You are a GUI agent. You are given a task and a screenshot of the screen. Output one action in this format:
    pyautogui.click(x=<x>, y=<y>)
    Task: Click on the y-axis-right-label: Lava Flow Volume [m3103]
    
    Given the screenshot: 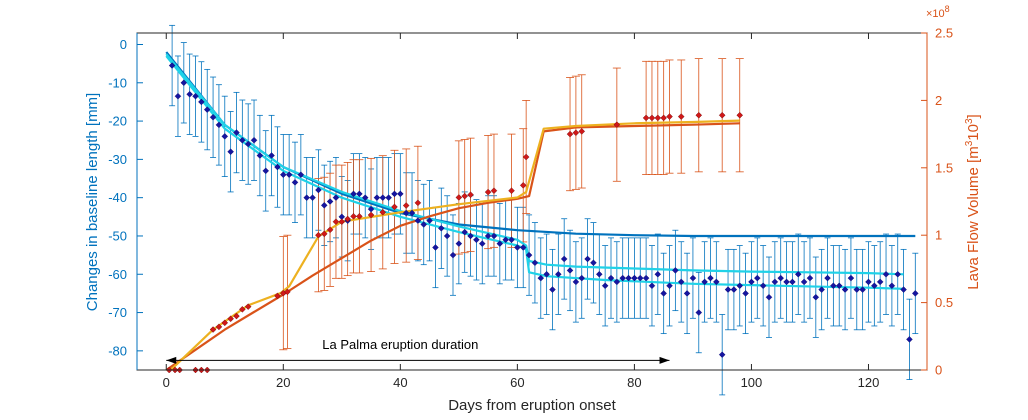 What is the action you would take?
    pyautogui.click(x=973, y=201)
    